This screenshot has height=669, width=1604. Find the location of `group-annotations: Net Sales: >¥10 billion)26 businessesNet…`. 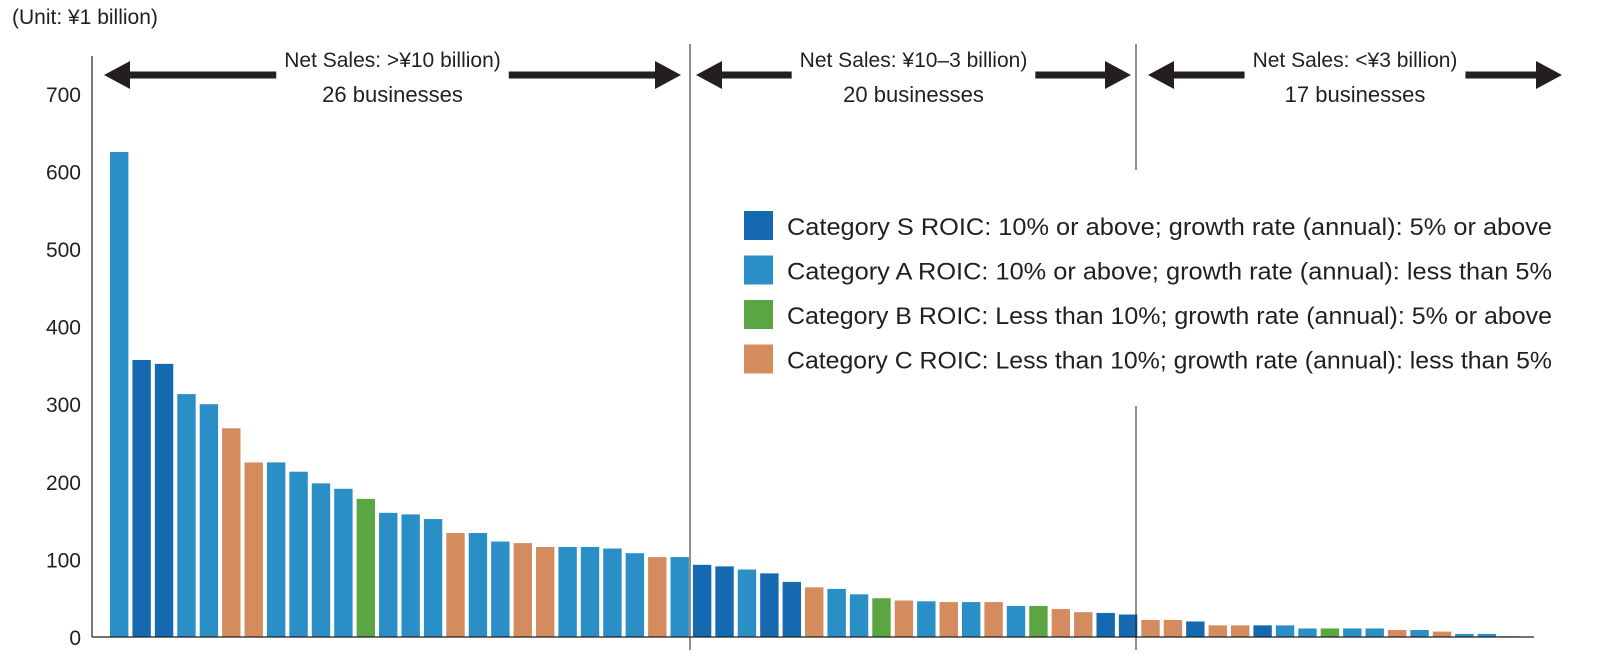

group-annotations: Net Sales: >¥10 billion)26 businessesNet… is located at coordinates (833, 78).